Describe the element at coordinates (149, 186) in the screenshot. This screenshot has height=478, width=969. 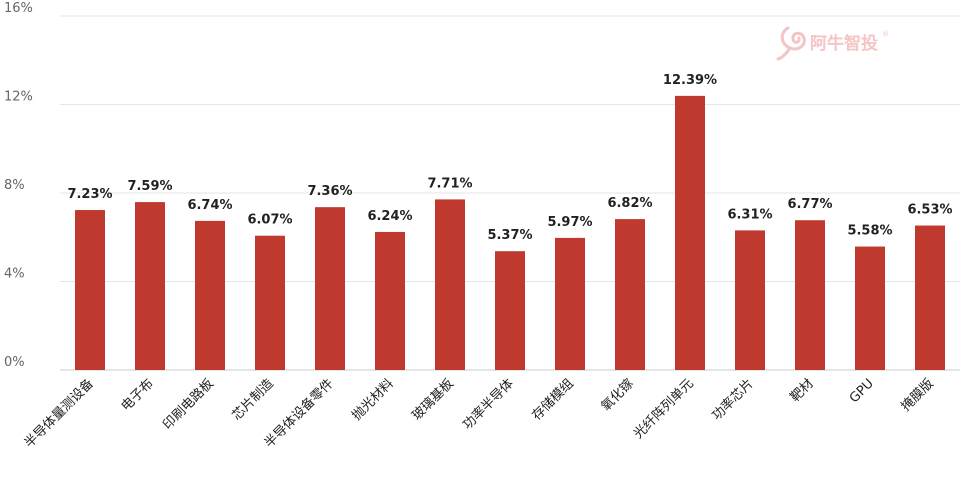
I see `bar-value-label: 7.59%` at that location.